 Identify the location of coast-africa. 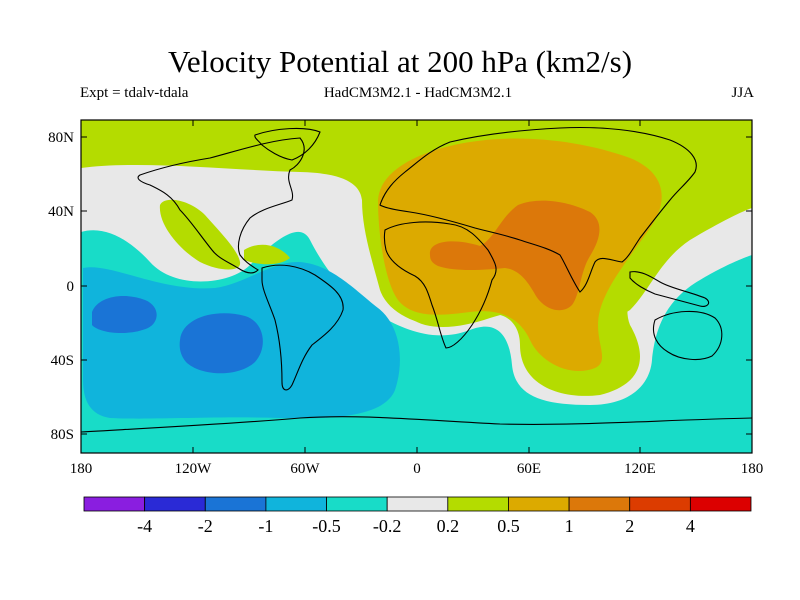
(440, 285).